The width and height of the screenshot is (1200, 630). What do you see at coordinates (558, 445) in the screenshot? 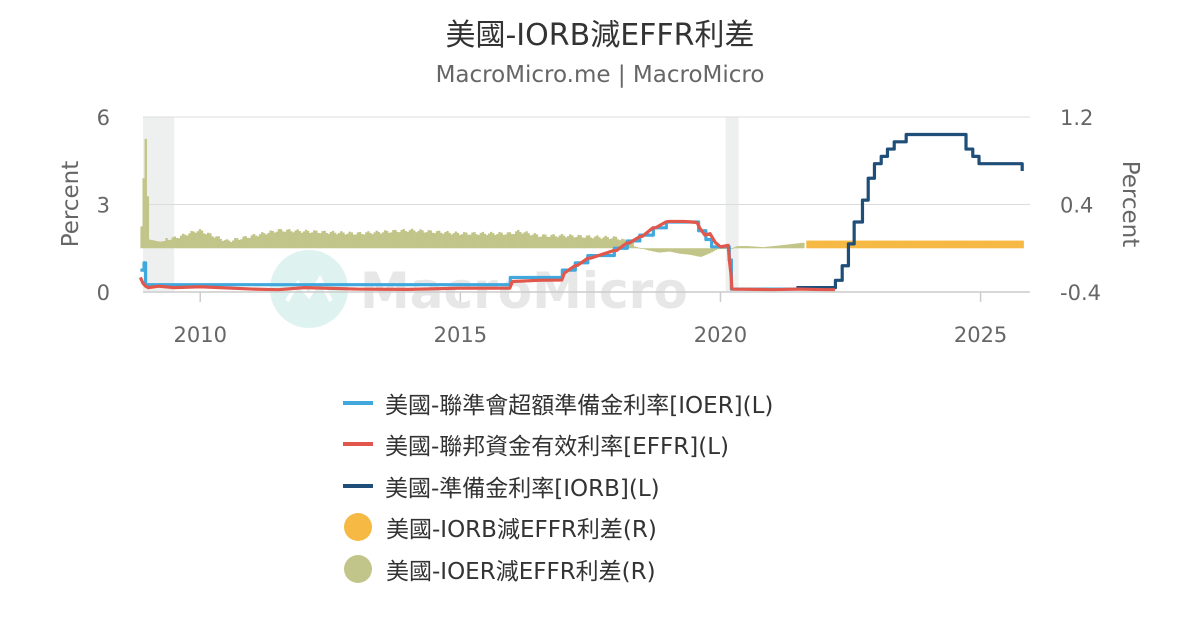
I see `legend-item-effr: 美國-聯邦資金有效利率[EFFR](L)` at bounding box center [558, 445].